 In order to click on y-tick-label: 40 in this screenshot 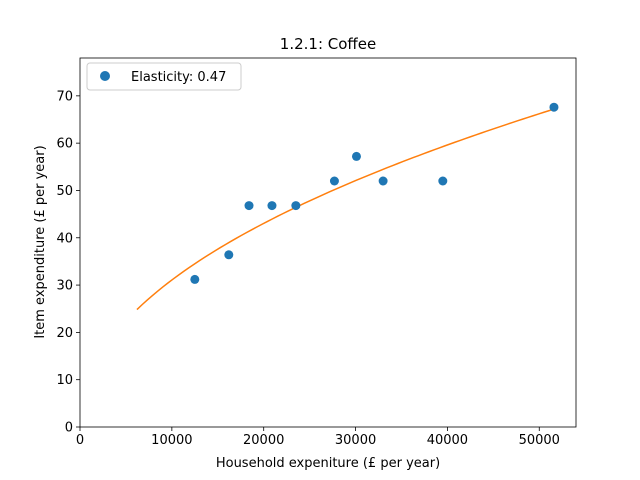, I will do `click(64, 238)`.